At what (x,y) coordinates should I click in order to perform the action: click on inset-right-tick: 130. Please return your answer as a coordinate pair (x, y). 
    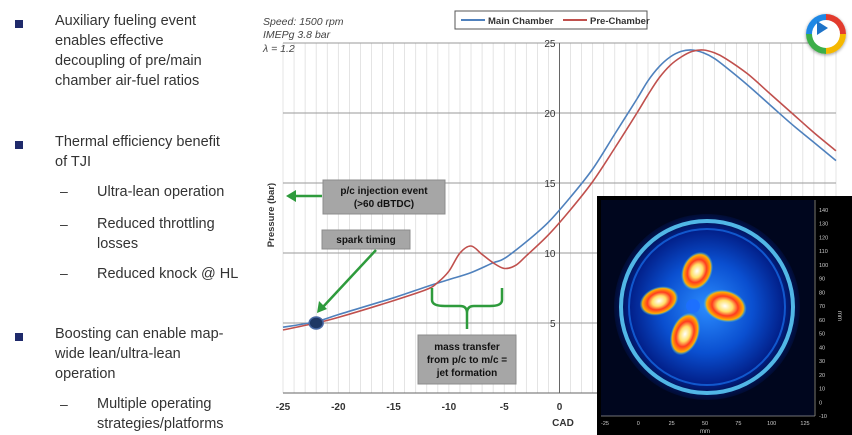
    Looking at the image, I should click on (823, 225).